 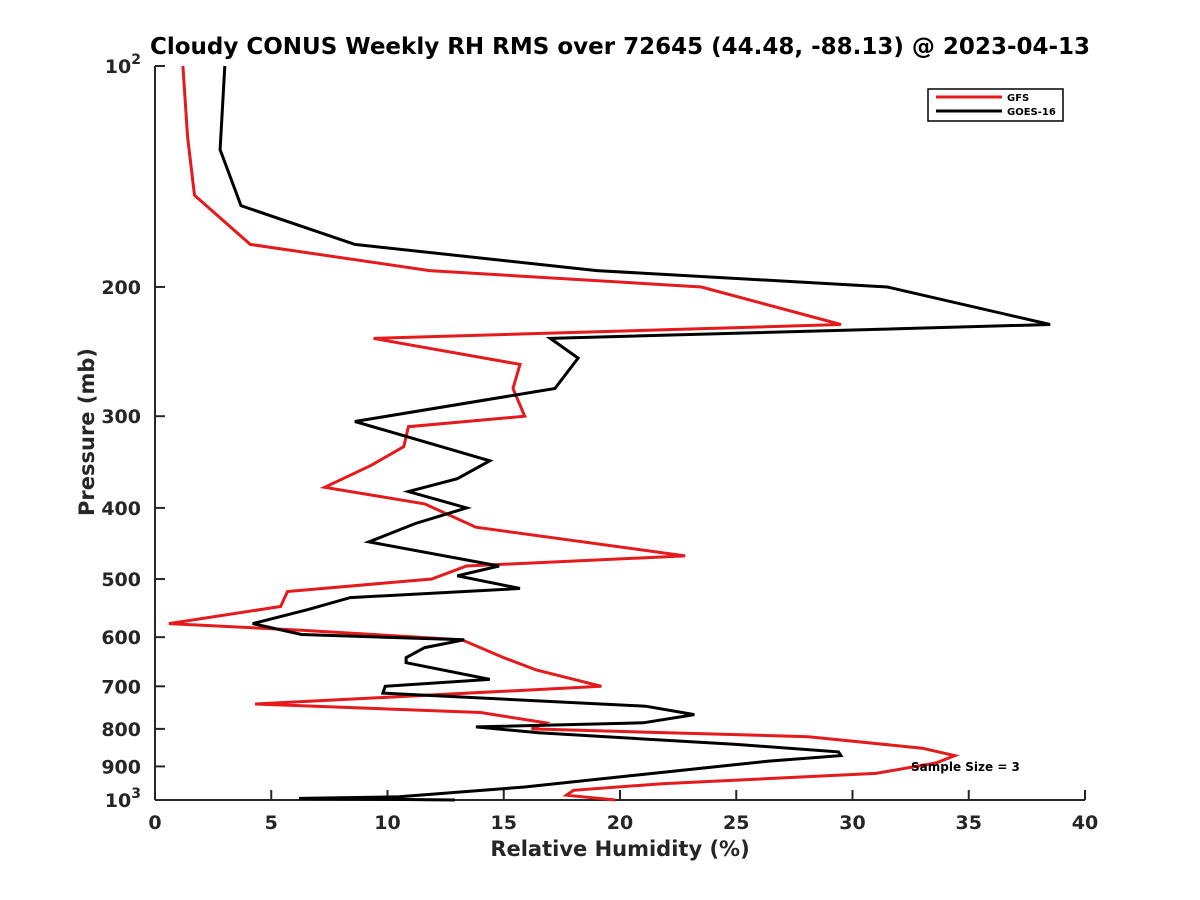 I want to click on x-tick-label: 20, so click(x=620, y=823).